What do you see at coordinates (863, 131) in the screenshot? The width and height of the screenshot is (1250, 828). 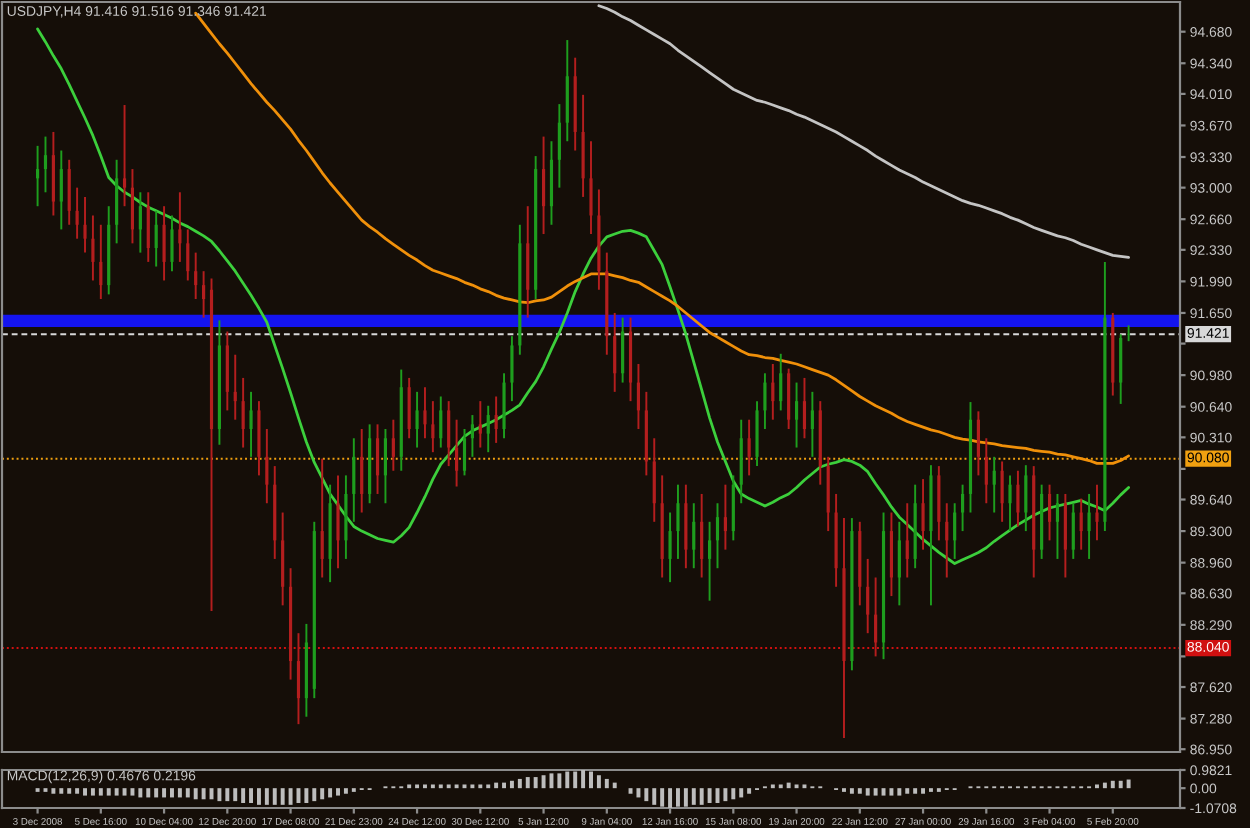 I see `line-series` at bounding box center [863, 131].